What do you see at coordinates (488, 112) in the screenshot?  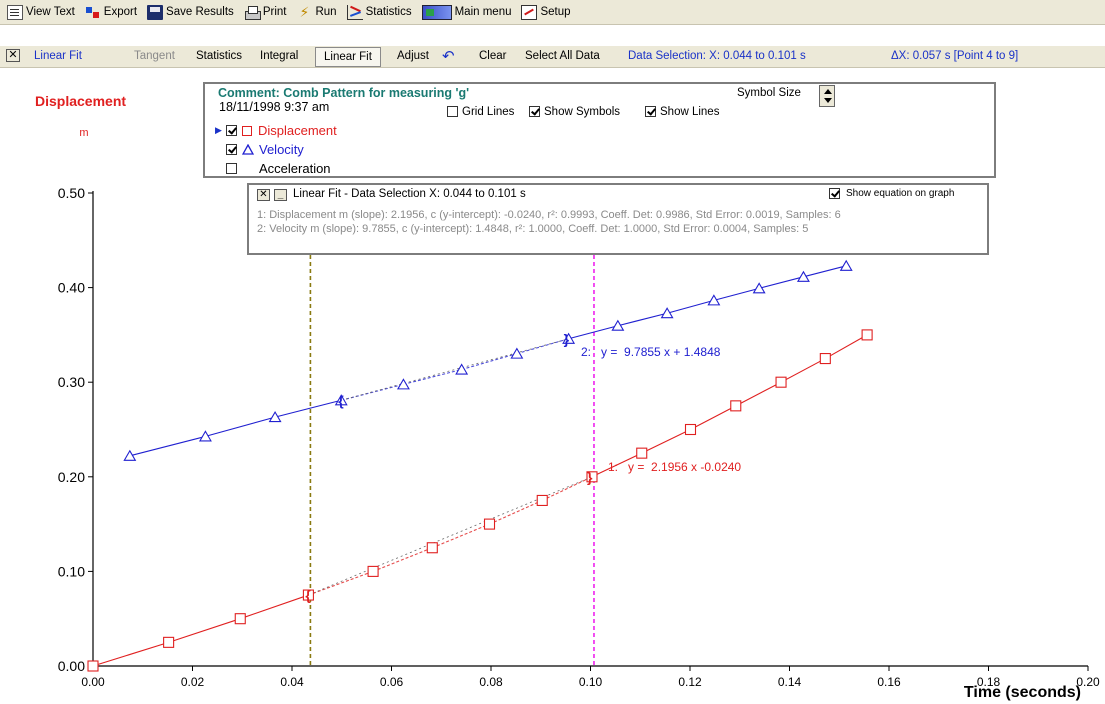 I see `grid-lines-label: Grid Lines` at bounding box center [488, 112].